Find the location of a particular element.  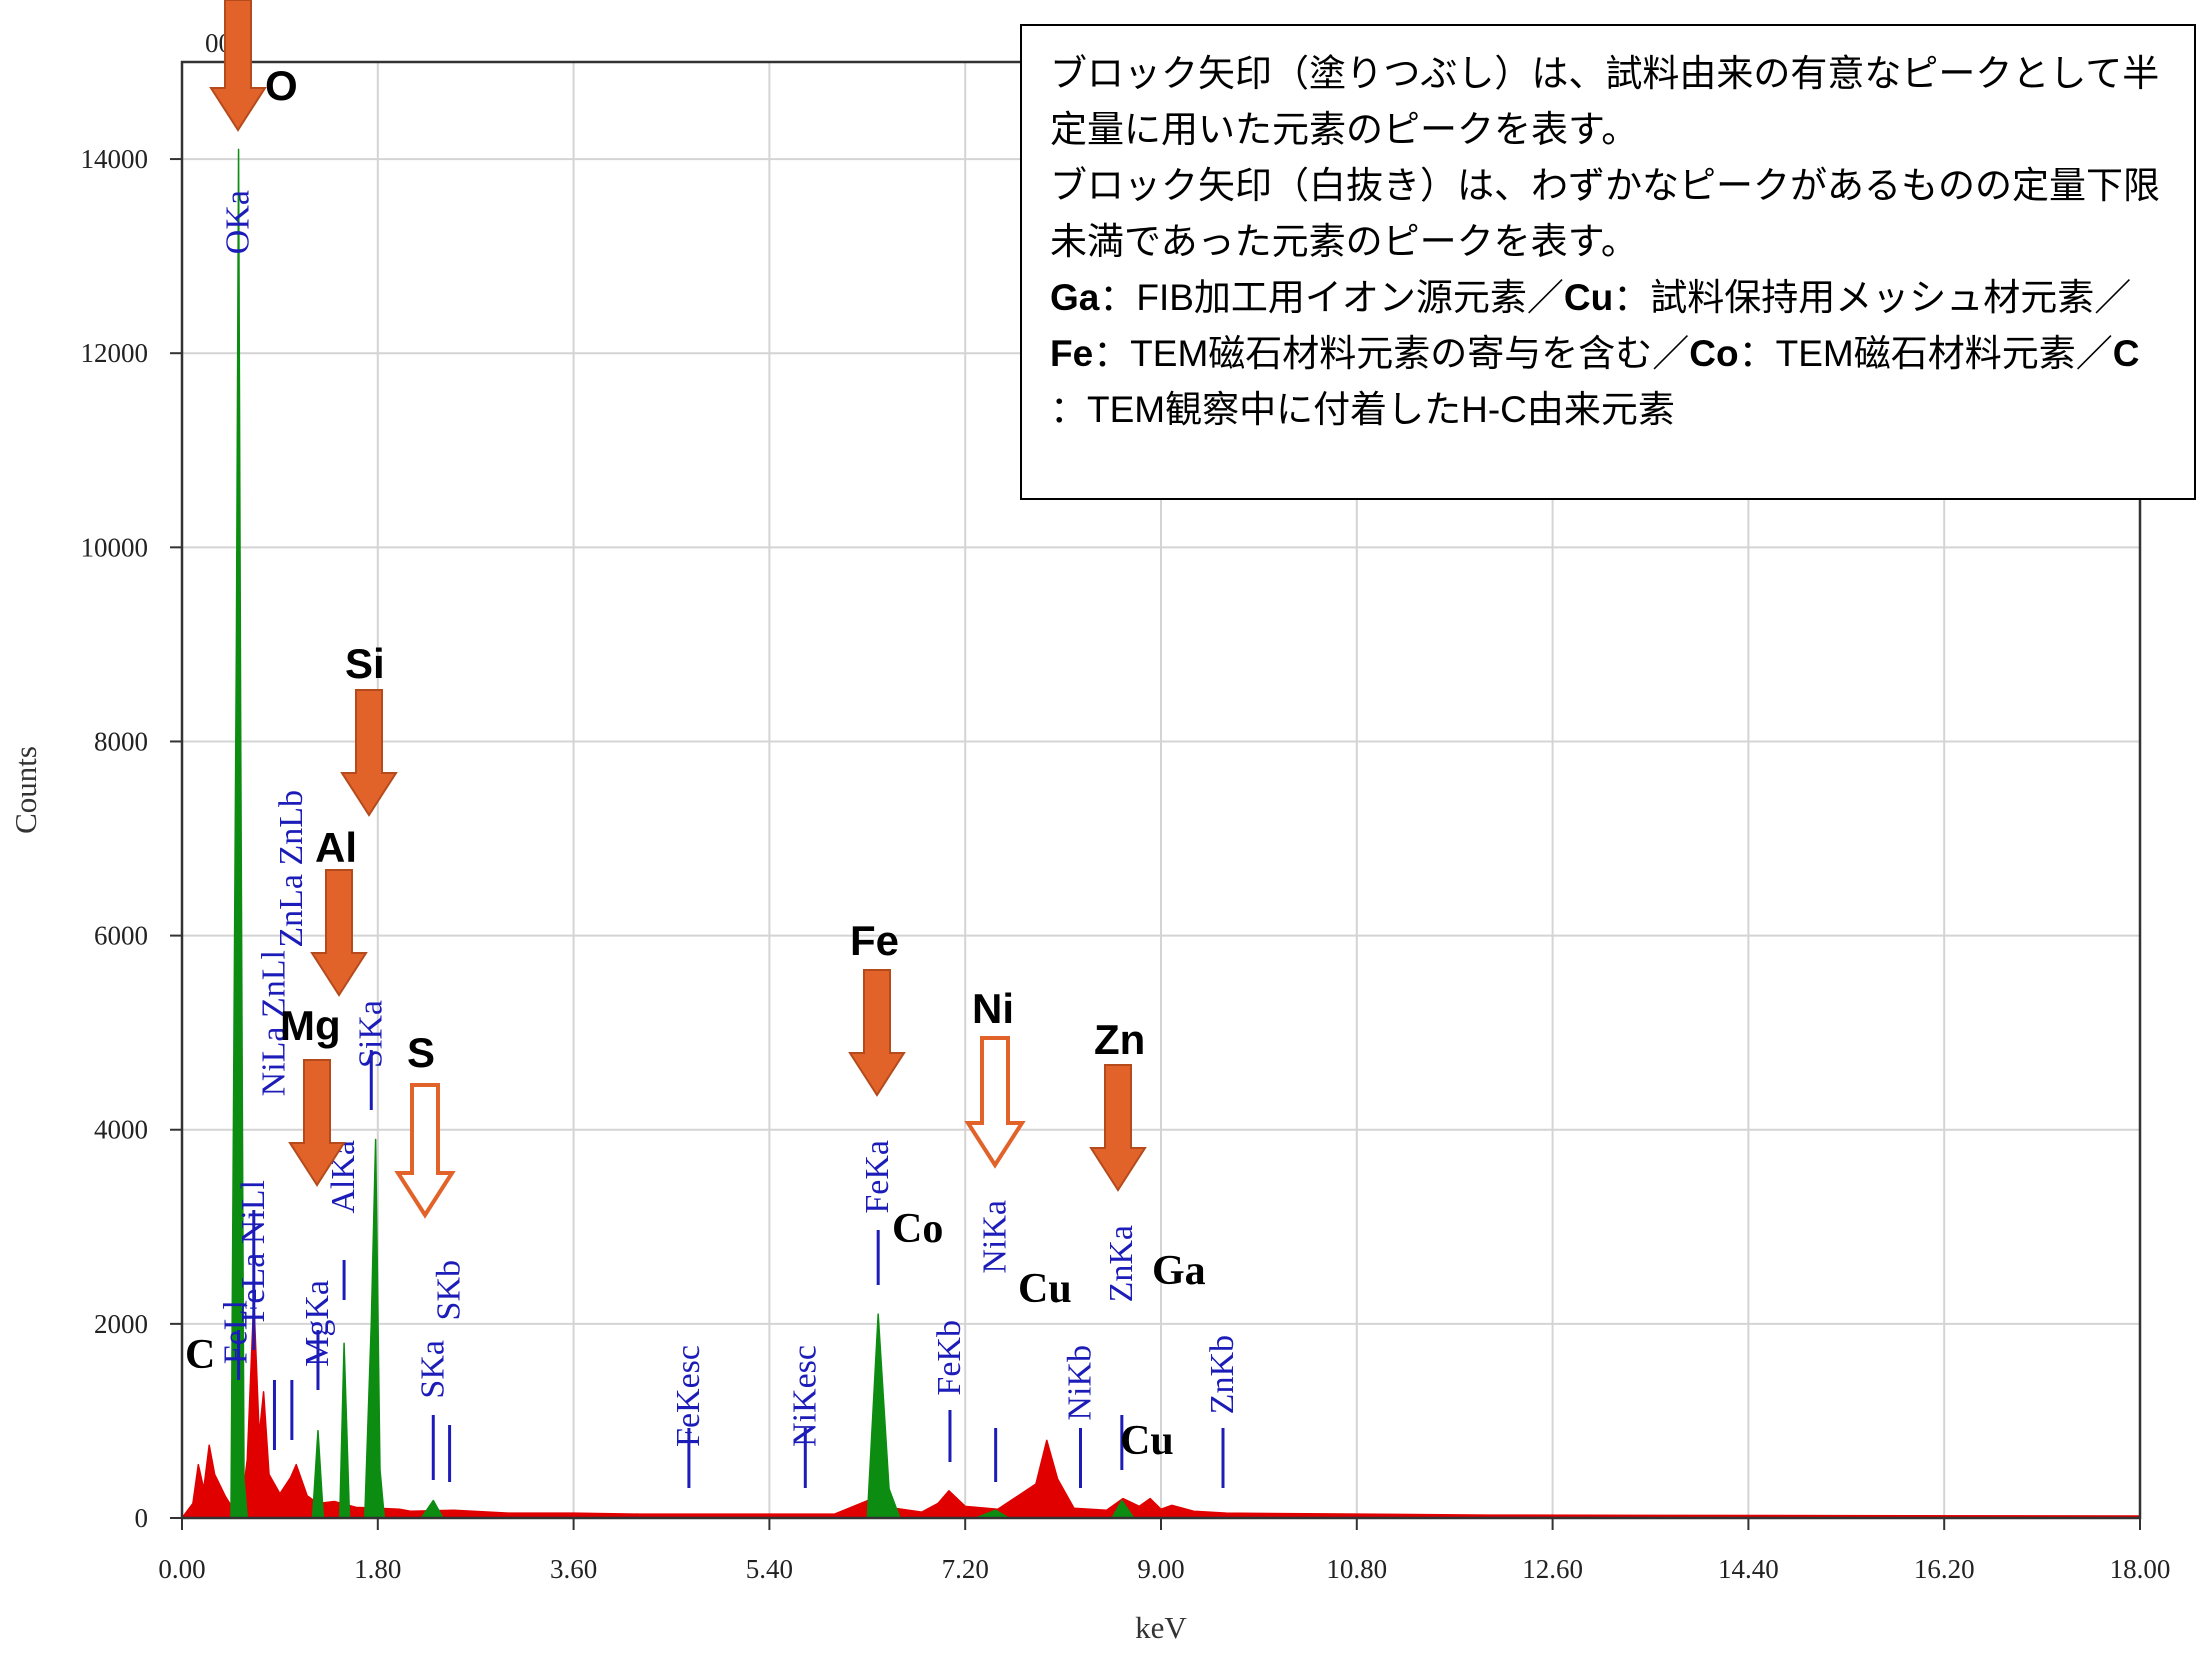

x-tick-label: 7.20 is located at coordinates (965, 1569).